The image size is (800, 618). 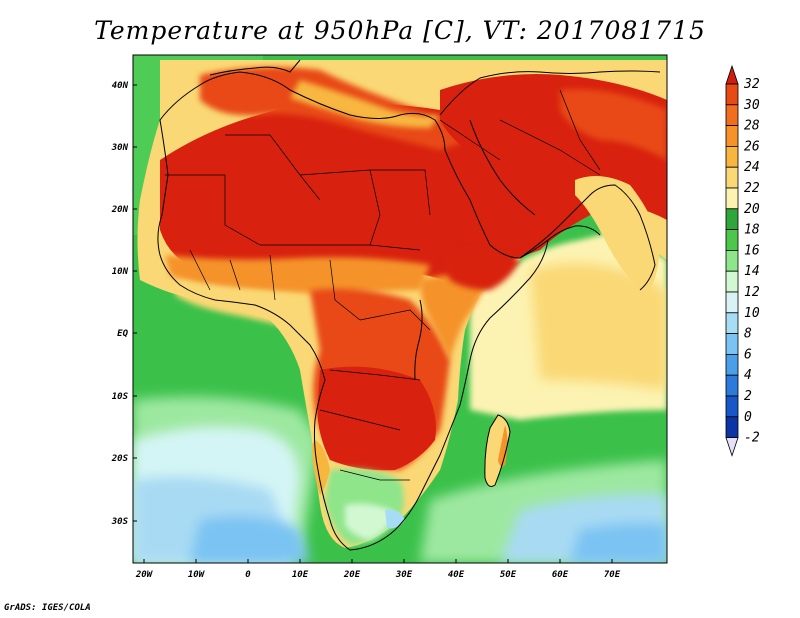 What do you see at coordinates (752, 230) in the screenshot?
I see `colorbar-tick-label: 18` at bounding box center [752, 230].